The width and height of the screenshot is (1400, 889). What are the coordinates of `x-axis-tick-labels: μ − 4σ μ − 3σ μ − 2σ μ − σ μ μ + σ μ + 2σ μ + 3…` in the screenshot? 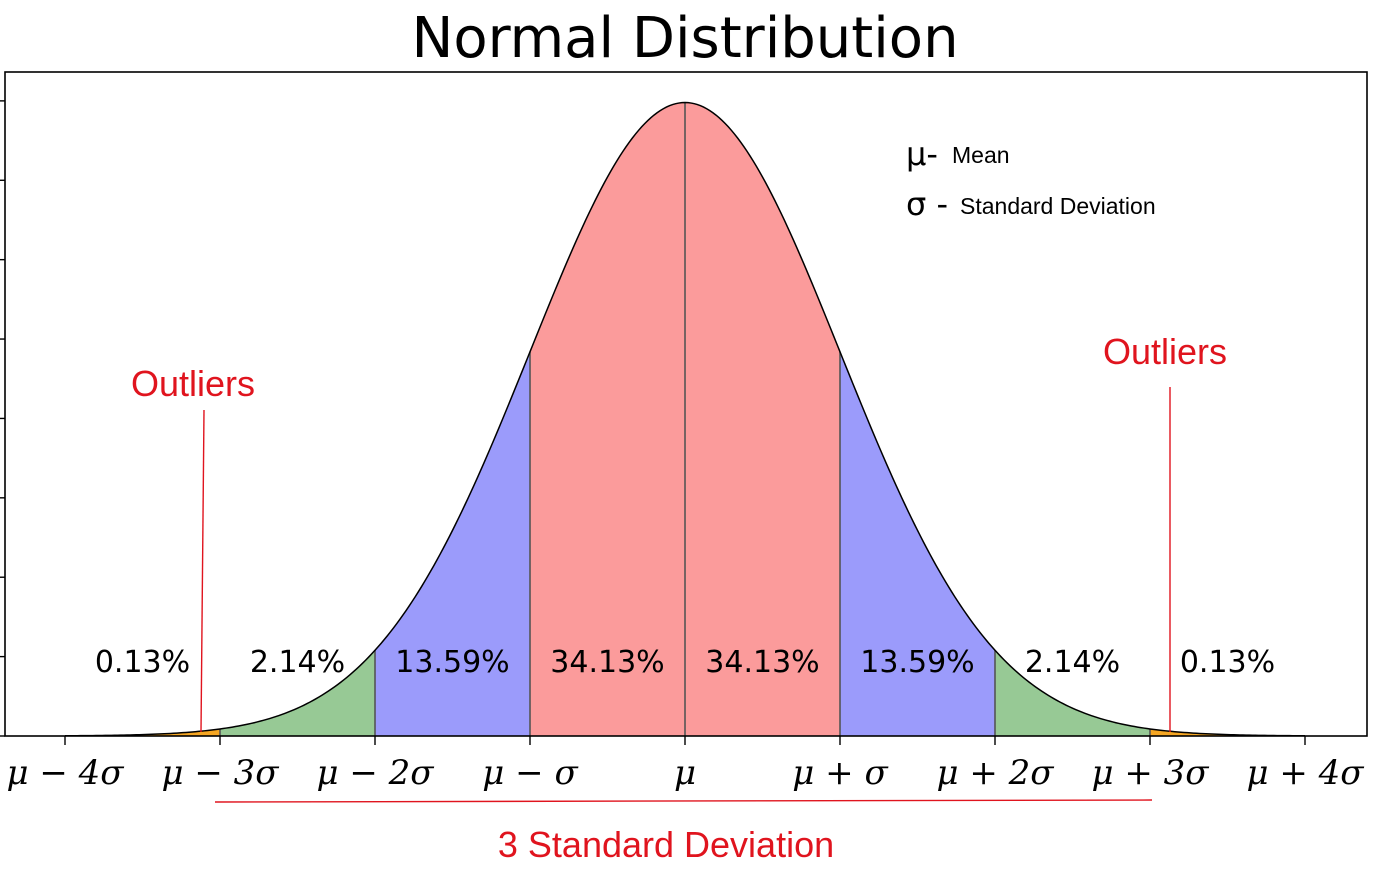 It's located at (685, 773).